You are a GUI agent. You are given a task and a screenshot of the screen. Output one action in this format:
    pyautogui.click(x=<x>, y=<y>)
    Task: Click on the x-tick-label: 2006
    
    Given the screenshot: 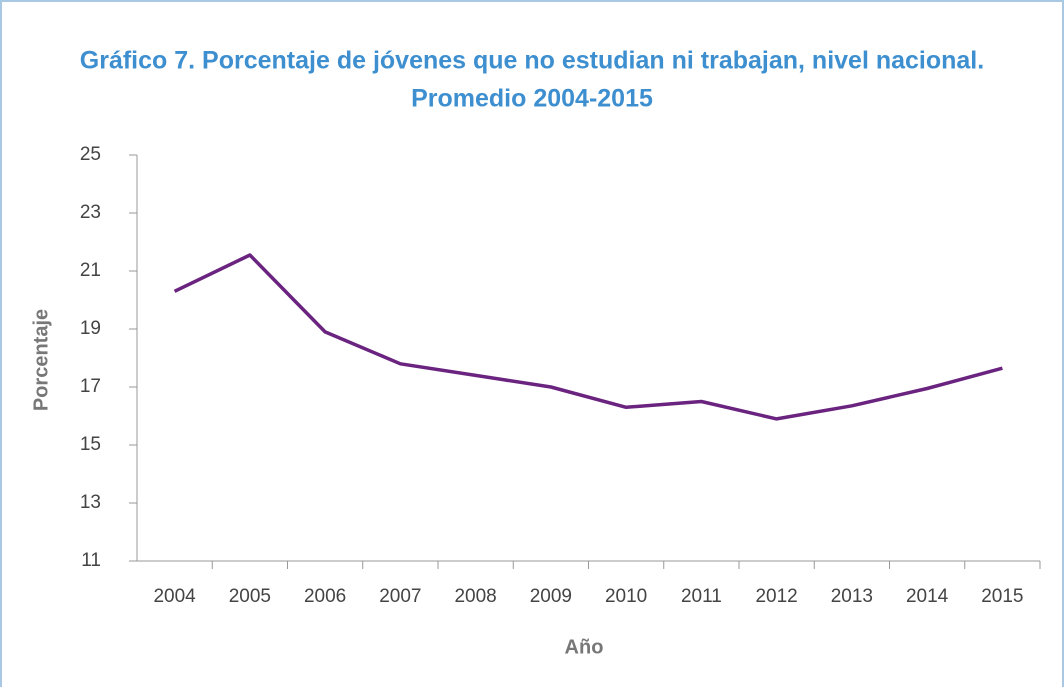 What is the action you would take?
    pyautogui.click(x=325, y=596)
    